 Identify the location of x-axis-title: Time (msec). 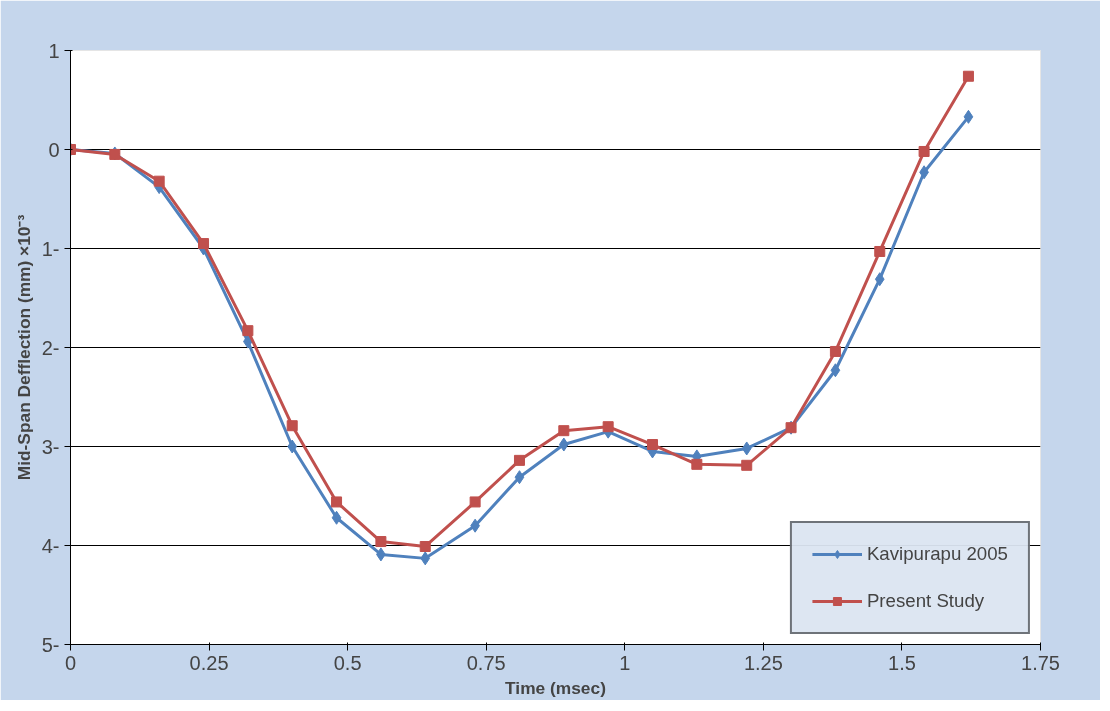
(555, 687).